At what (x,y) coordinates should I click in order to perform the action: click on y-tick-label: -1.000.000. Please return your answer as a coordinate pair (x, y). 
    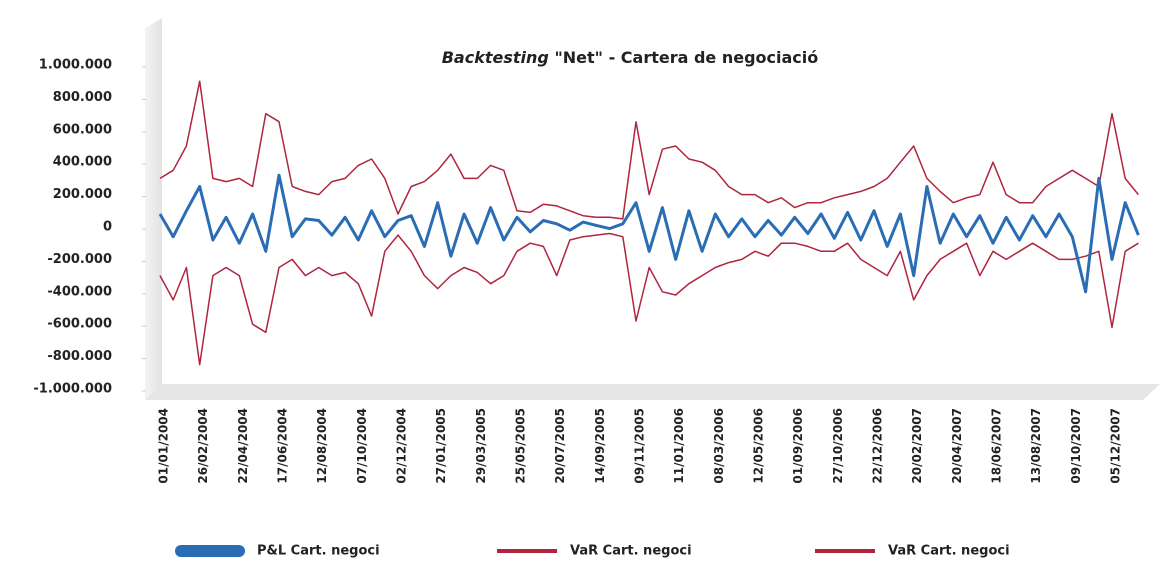
    Looking at the image, I should click on (72, 389).